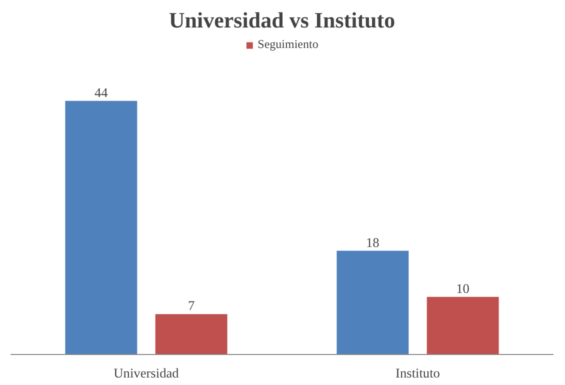 The width and height of the screenshot is (565, 385). What do you see at coordinates (288, 44) in the screenshot?
I see `legend-label: Seguimiento` at bounding box center [288, 44].